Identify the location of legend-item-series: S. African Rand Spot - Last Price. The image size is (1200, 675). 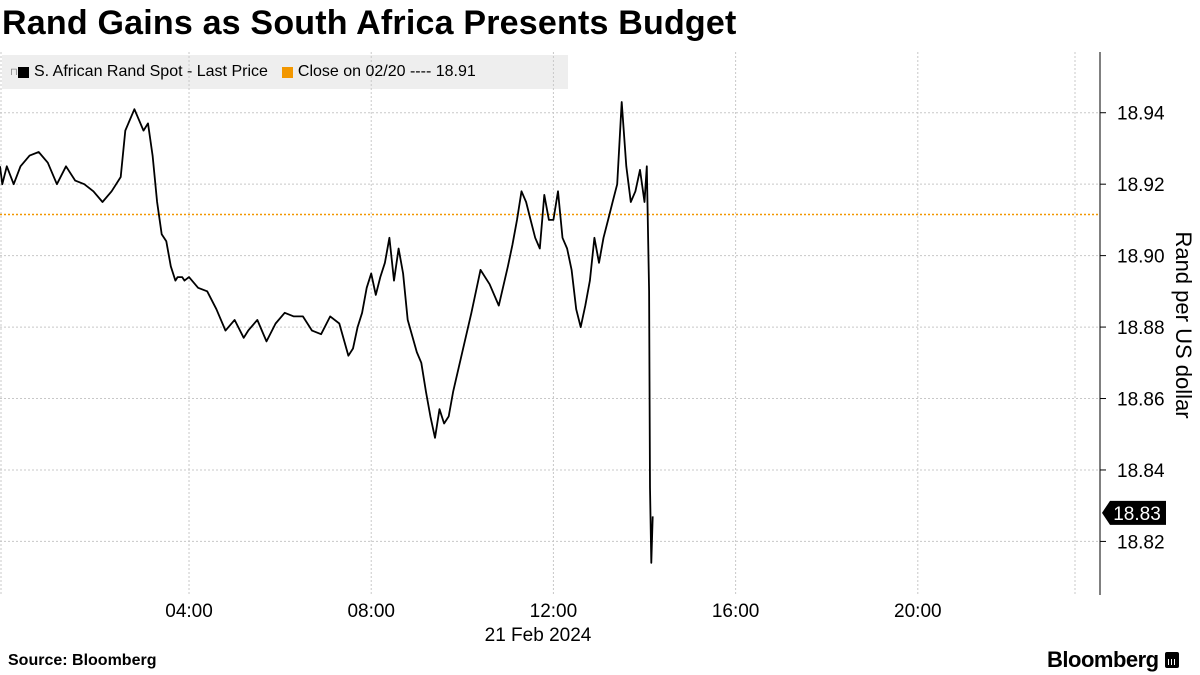
(143, 72).